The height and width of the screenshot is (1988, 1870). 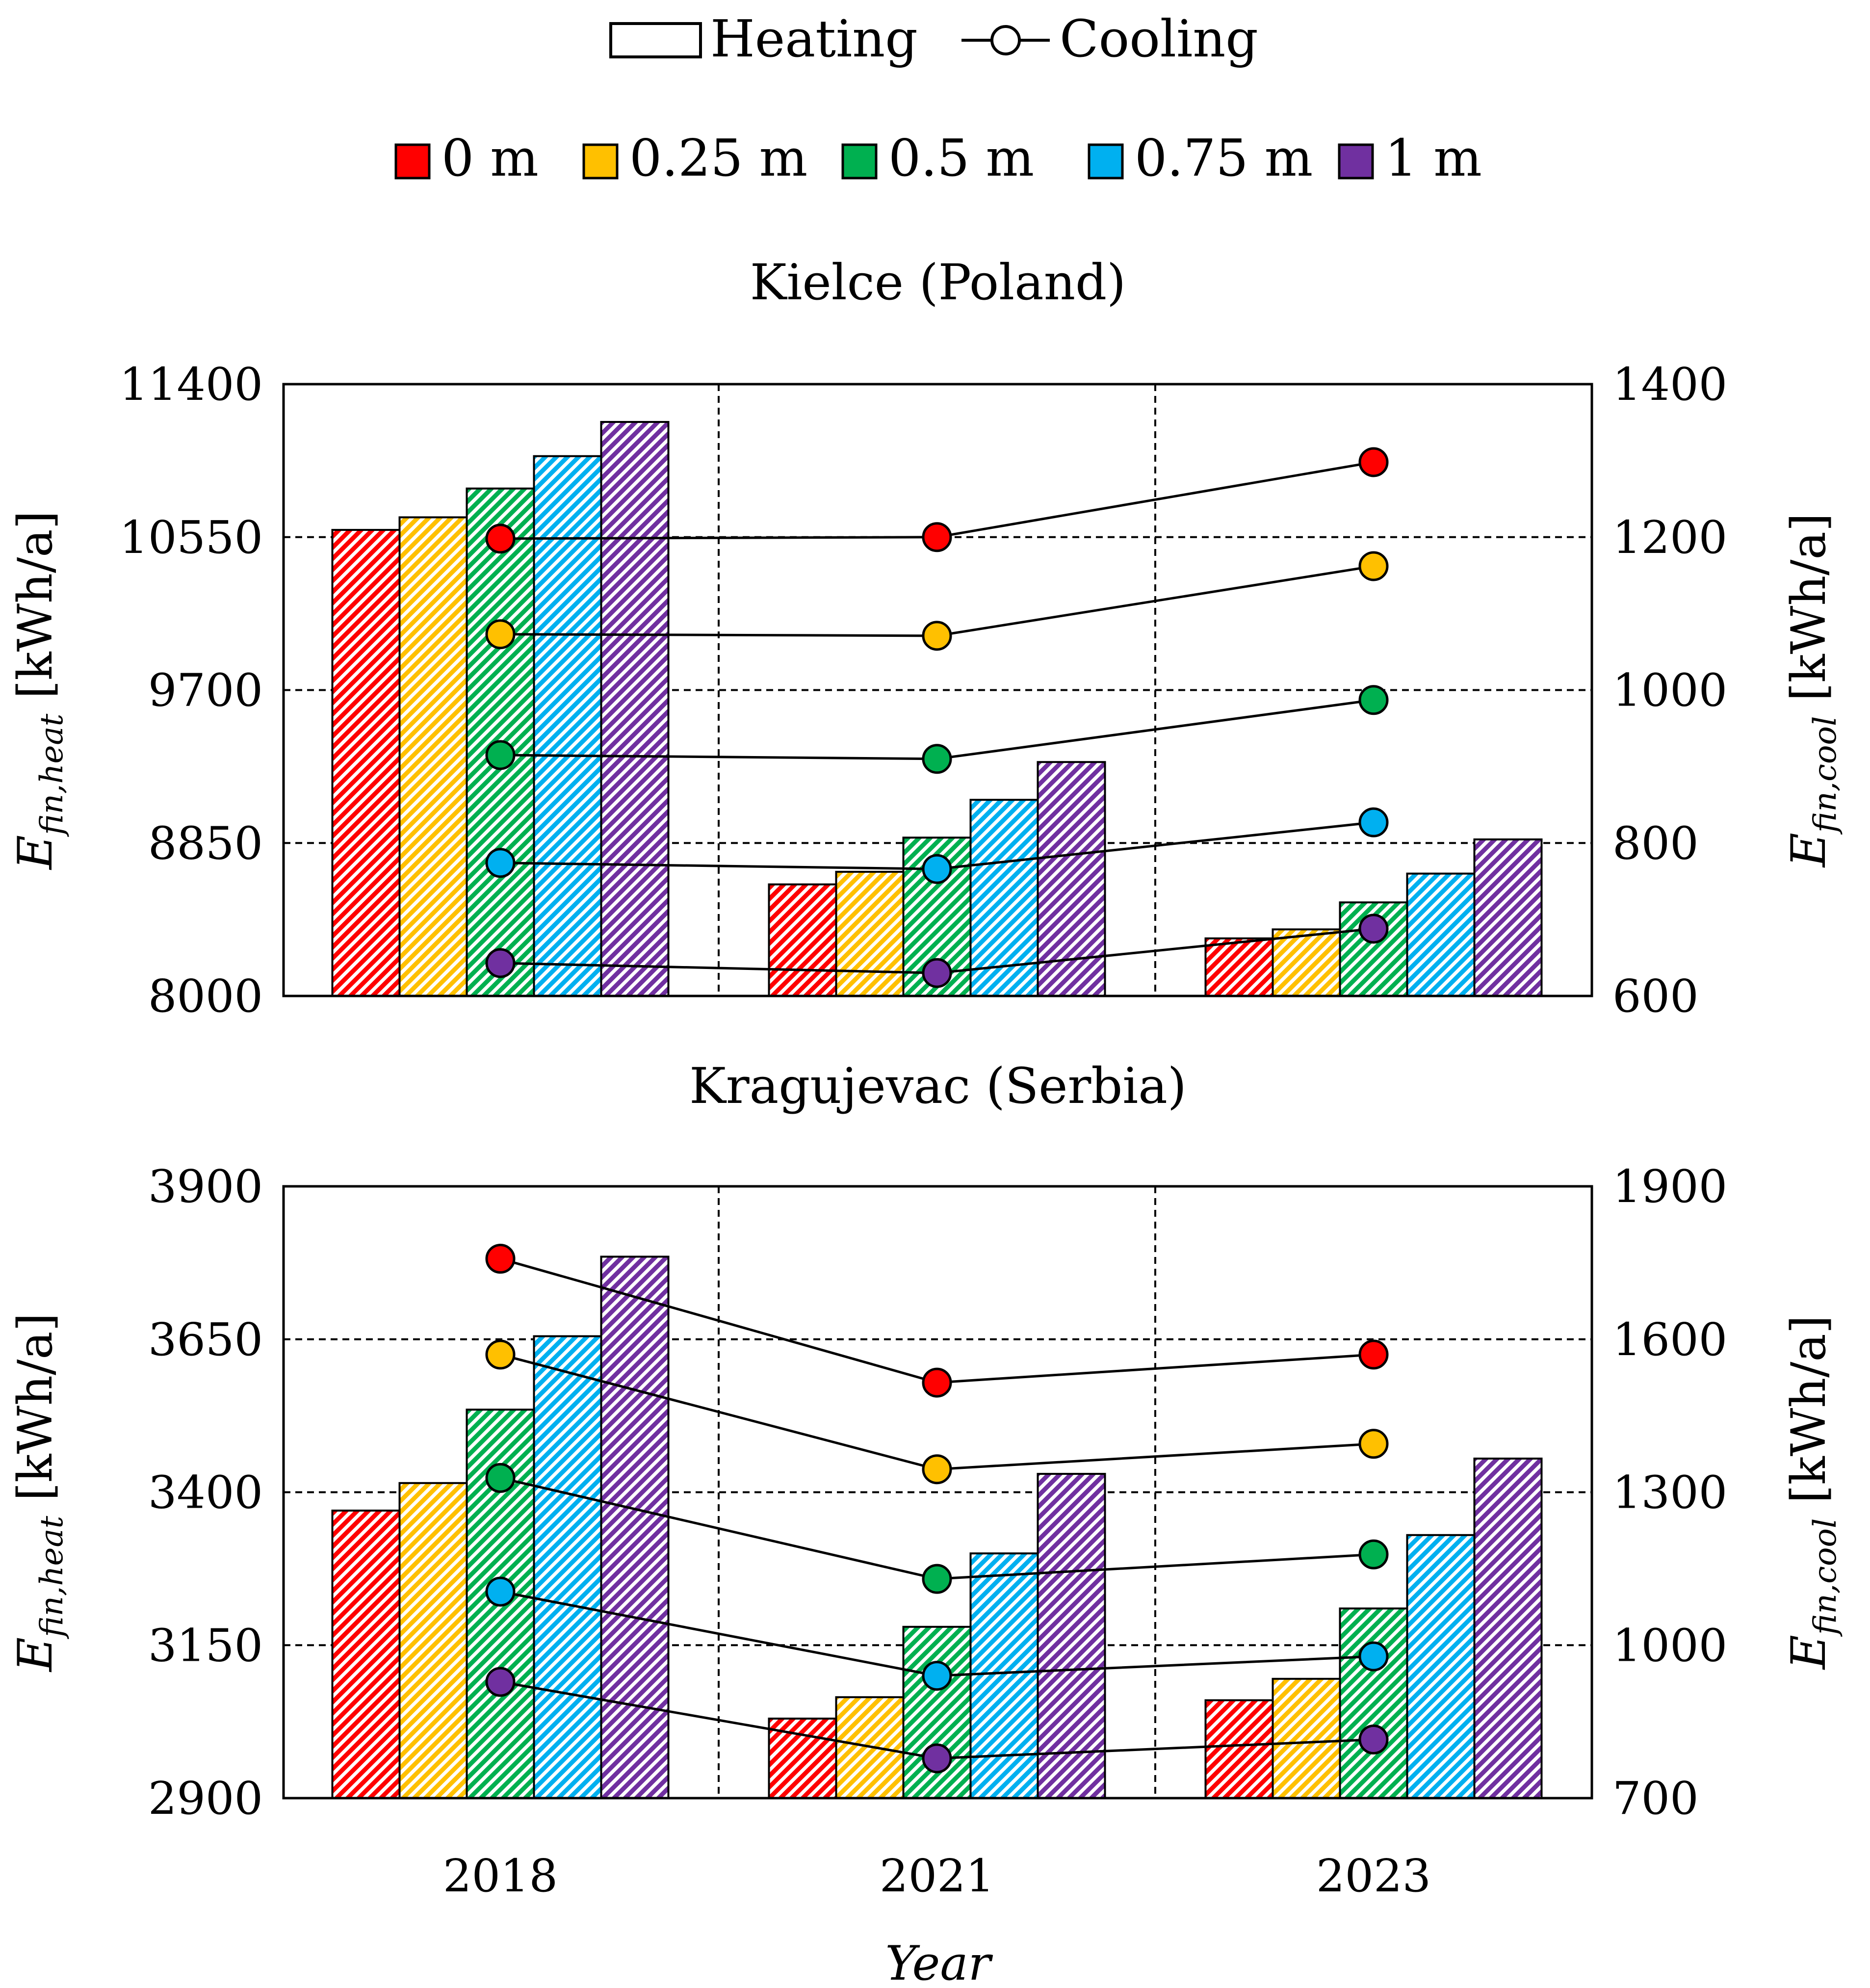 I want to click on heating-bar-0m-2021, so click(x=803, y=940).